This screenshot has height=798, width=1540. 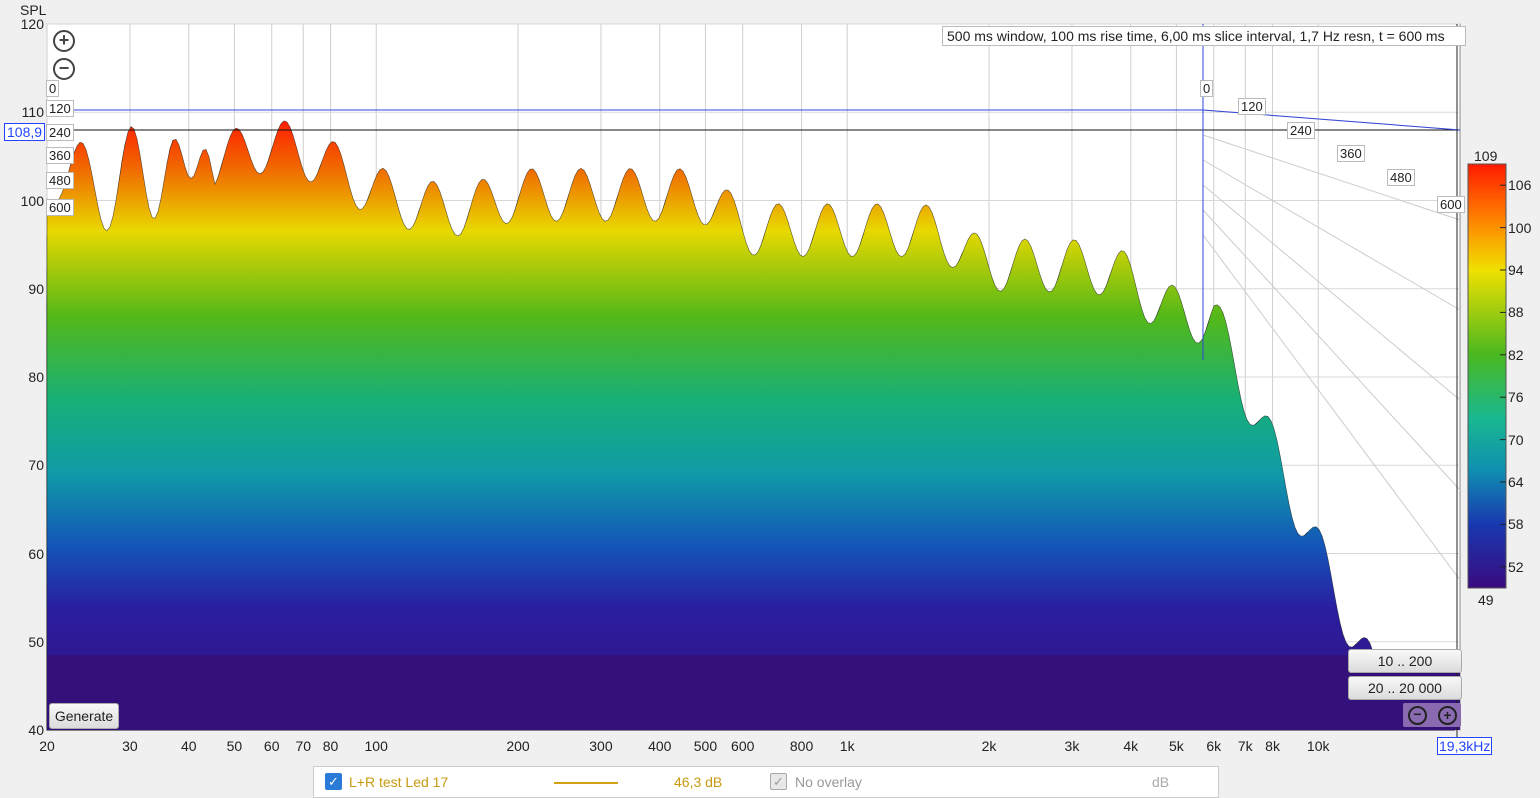 What do you see at coordinates (376, 746) in the screenshot?
I see `x-tick-label: 100` at bounding box center [376, 746].